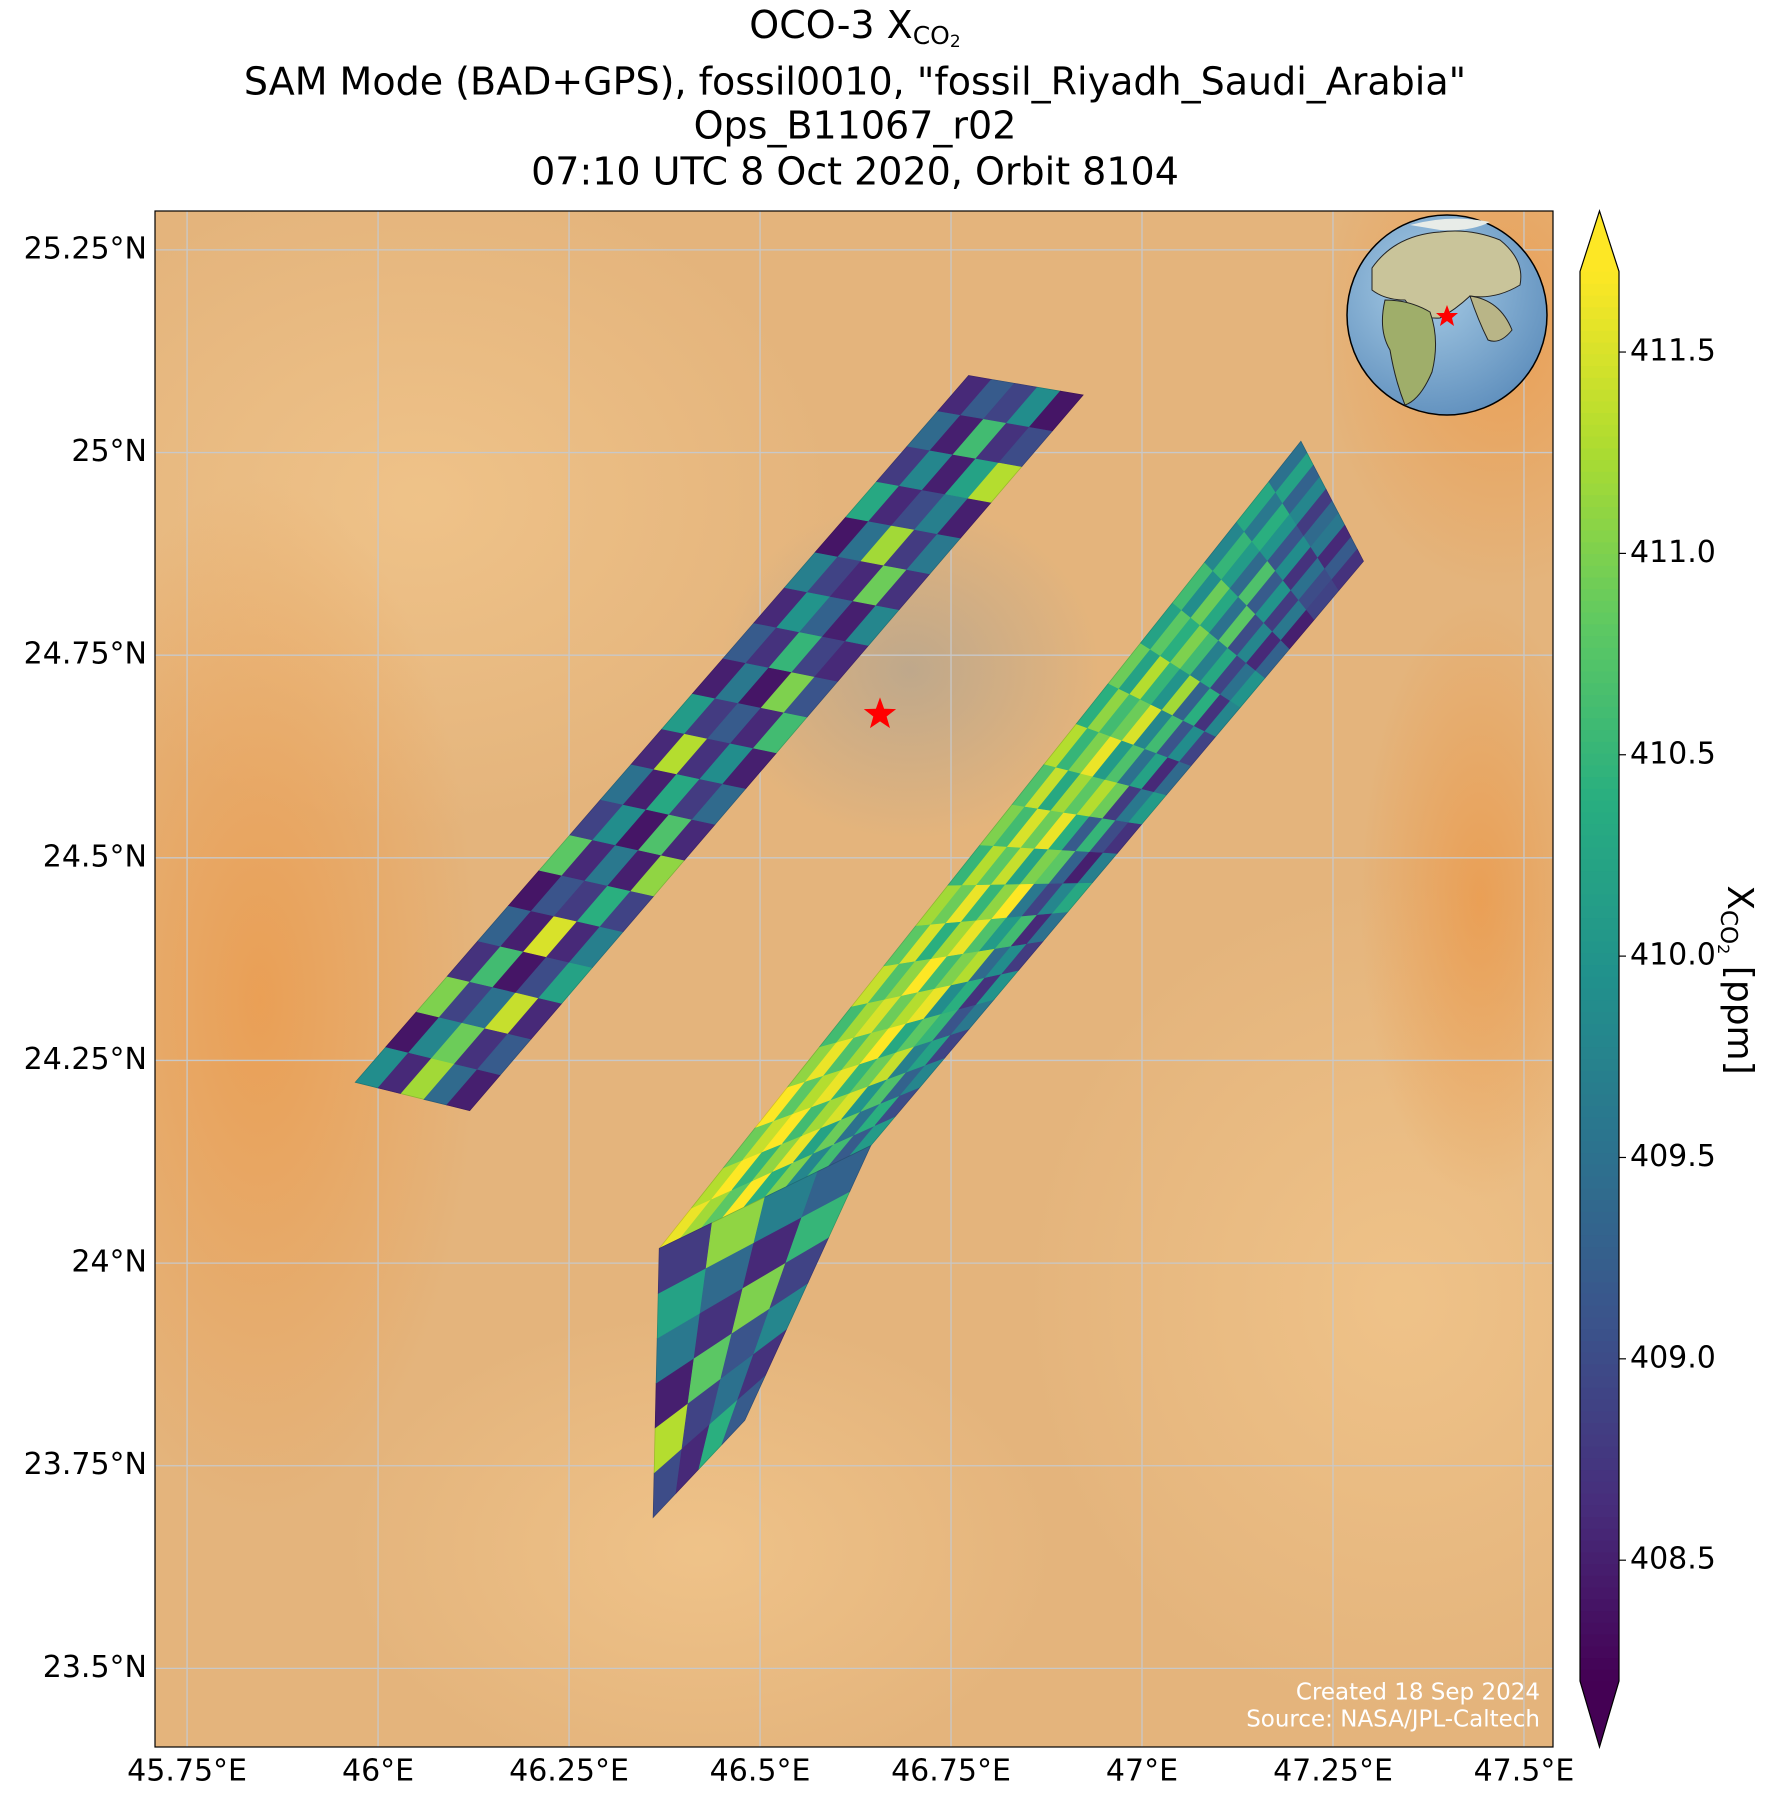 The height and width of the screenshot is (1801, 1777). What do you see at coordinates (931, 35) in the screenshot?
I see `title-sub: CO` at bounding box center [931, 35].